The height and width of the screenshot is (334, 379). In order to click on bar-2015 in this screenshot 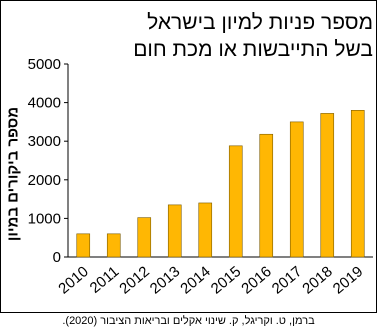, I will do `click(235, 201)`.